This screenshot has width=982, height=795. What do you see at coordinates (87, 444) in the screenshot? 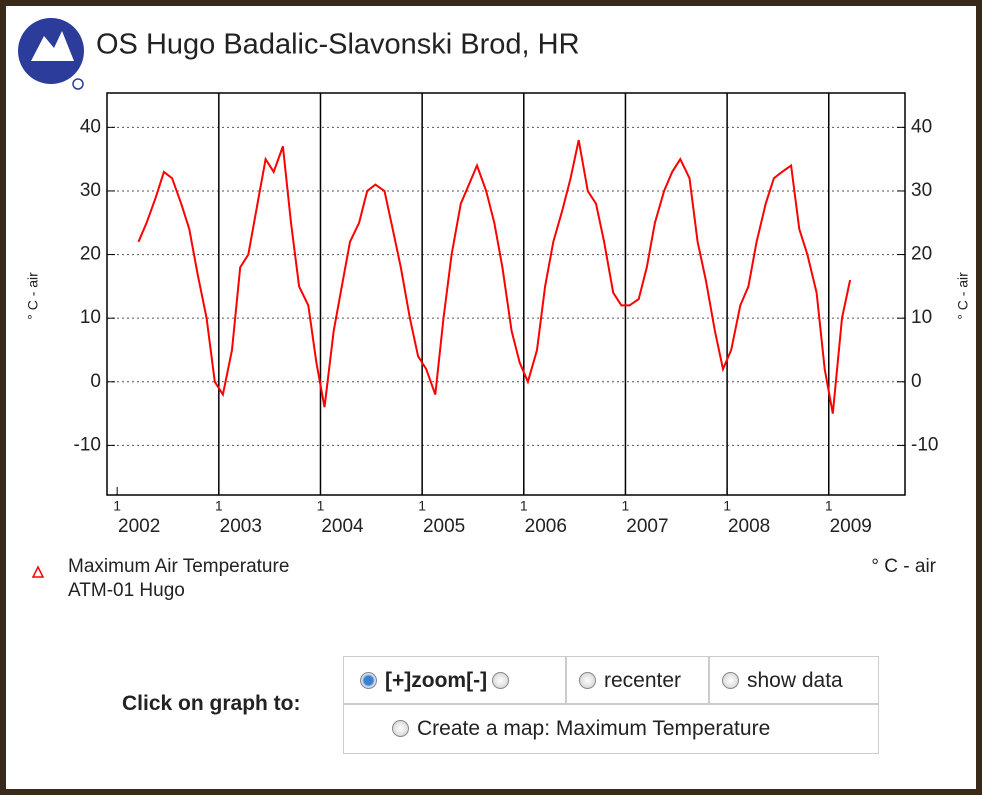
I see `y-tick-label: -10` at bounding box center [87, 444].